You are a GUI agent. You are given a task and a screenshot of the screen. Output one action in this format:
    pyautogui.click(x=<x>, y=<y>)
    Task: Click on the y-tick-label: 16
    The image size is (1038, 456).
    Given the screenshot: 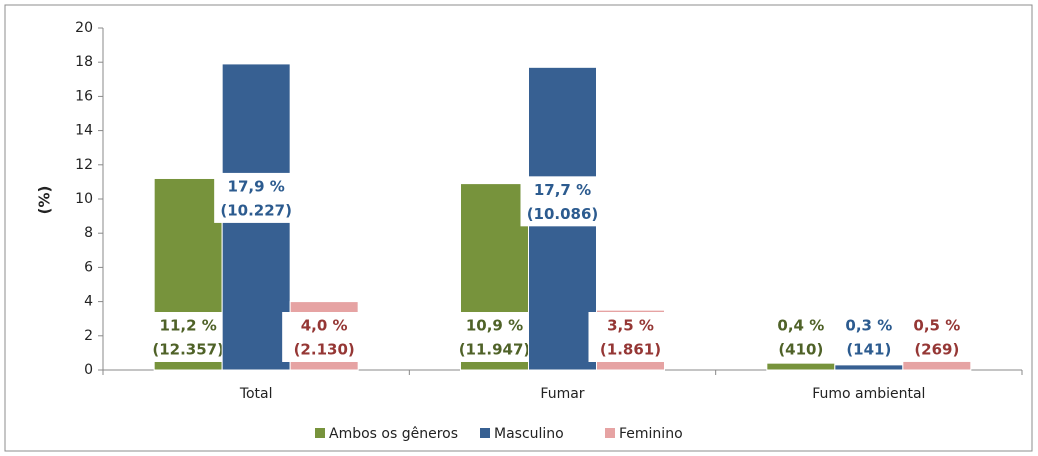 What is the action you would take?
    pyautogui.click(x=84, y=96)
    